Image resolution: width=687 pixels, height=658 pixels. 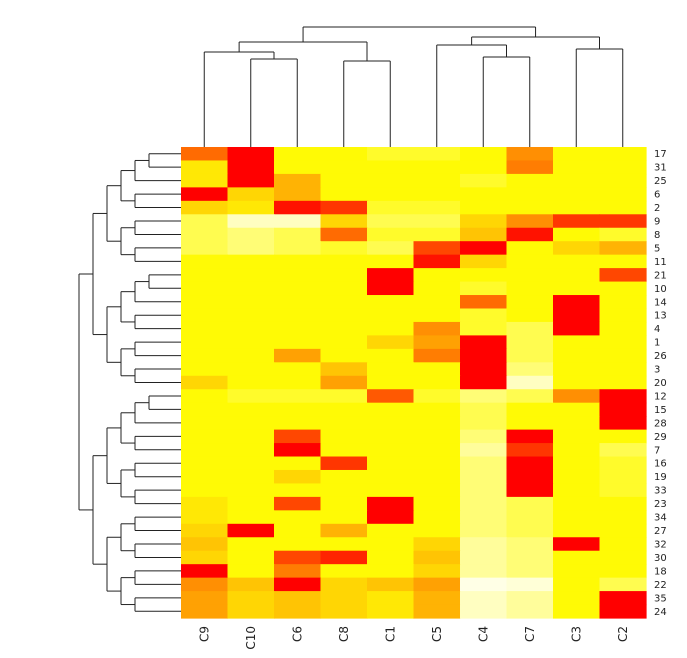 What do you see at coordinates (437, 328) in the screenshot?
I see `heatmap-cell-4-C5` at bounding box center [437, 328].